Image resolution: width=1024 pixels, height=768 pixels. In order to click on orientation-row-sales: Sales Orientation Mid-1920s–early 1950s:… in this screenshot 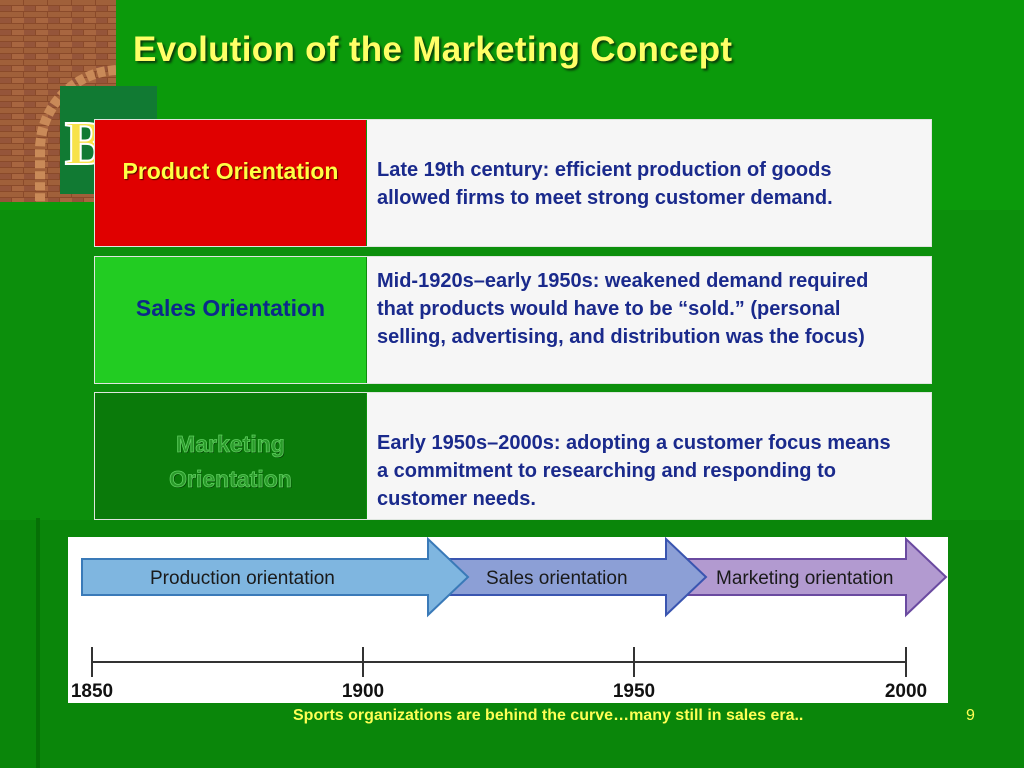, I will do `click(513, 320)`.